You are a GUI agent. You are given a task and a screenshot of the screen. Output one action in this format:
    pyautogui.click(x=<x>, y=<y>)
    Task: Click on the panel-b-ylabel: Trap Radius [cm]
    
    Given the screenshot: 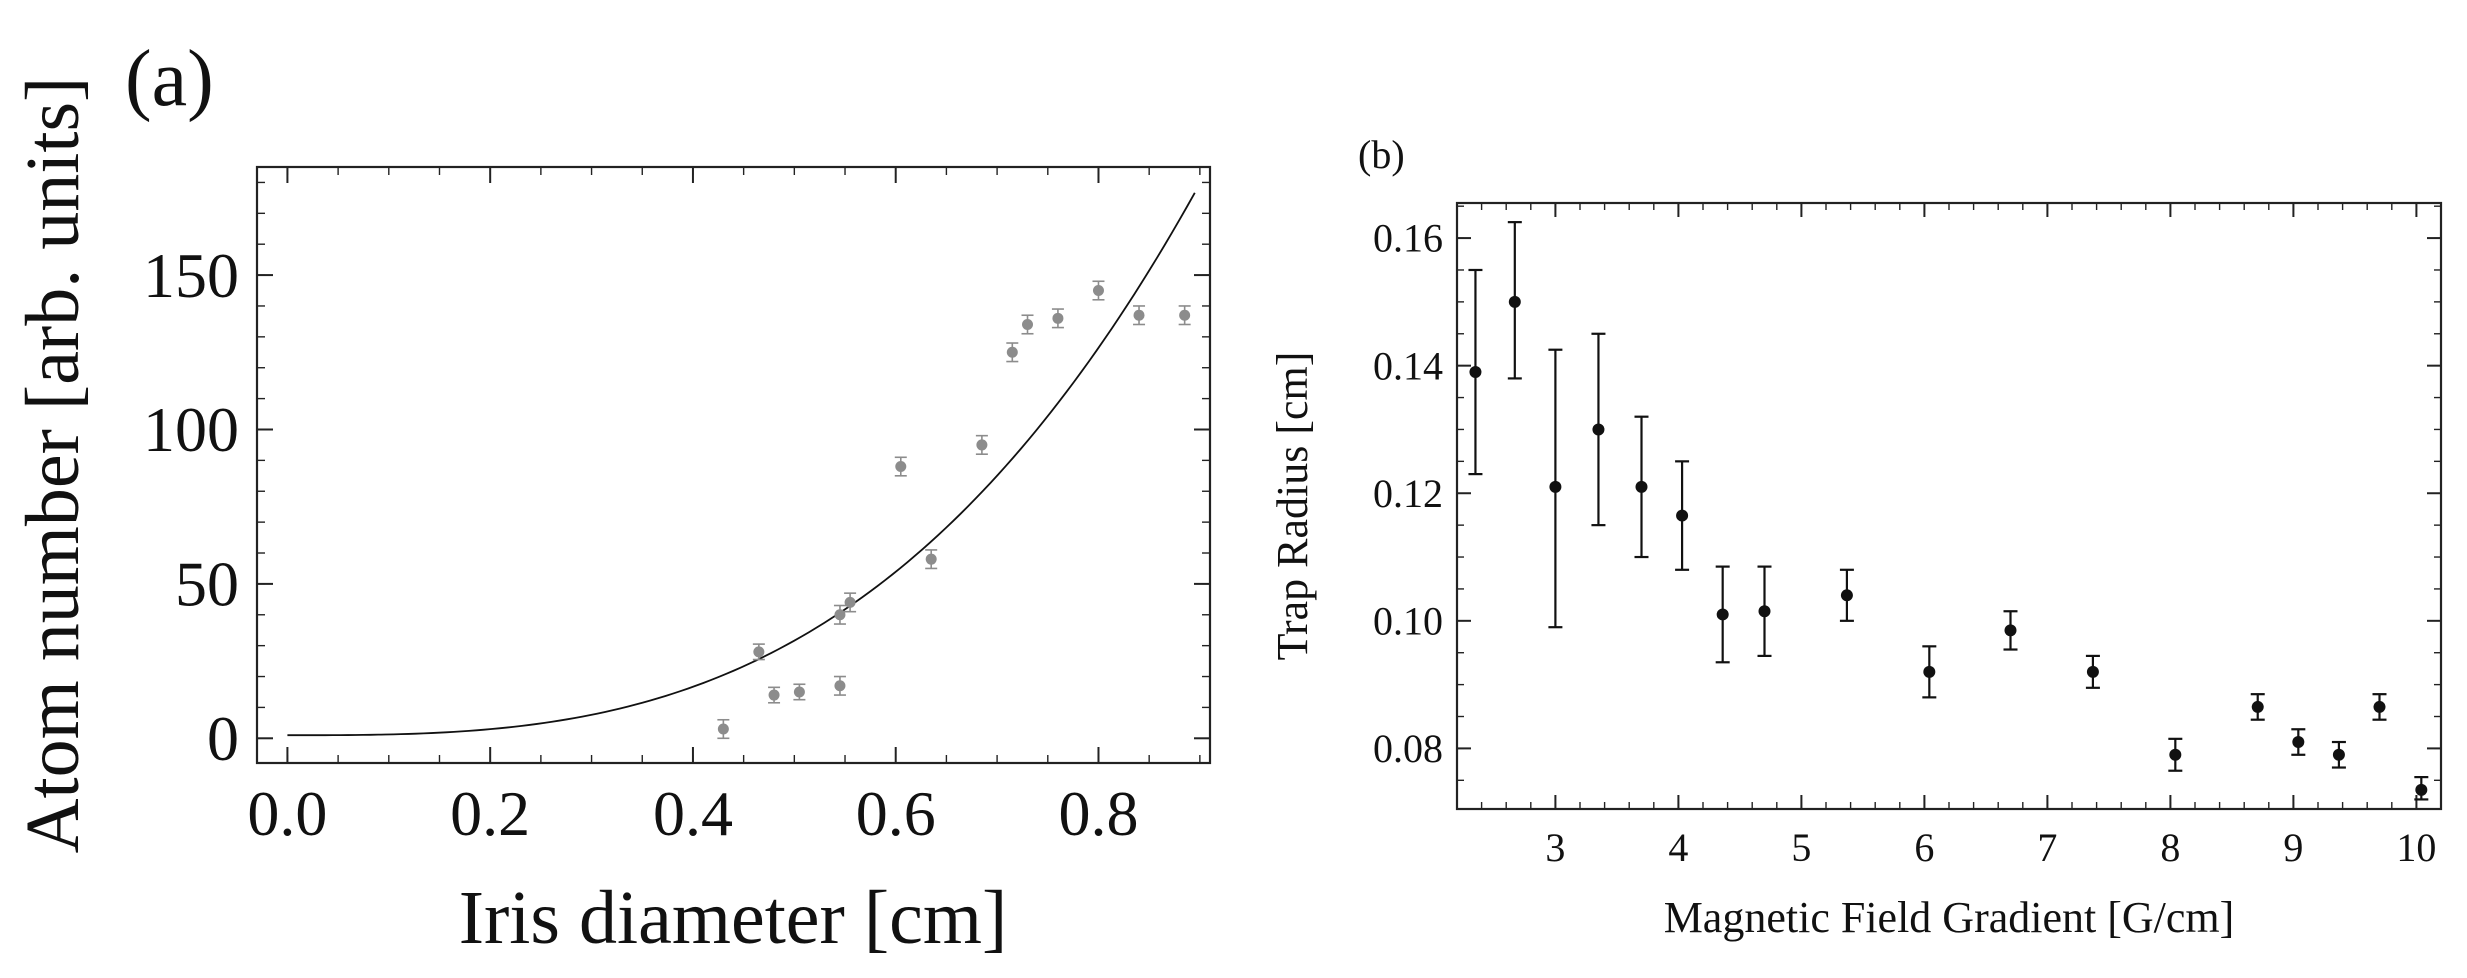 What is the action you would take?
    pyautogui.click(x=1292, y=506)
    